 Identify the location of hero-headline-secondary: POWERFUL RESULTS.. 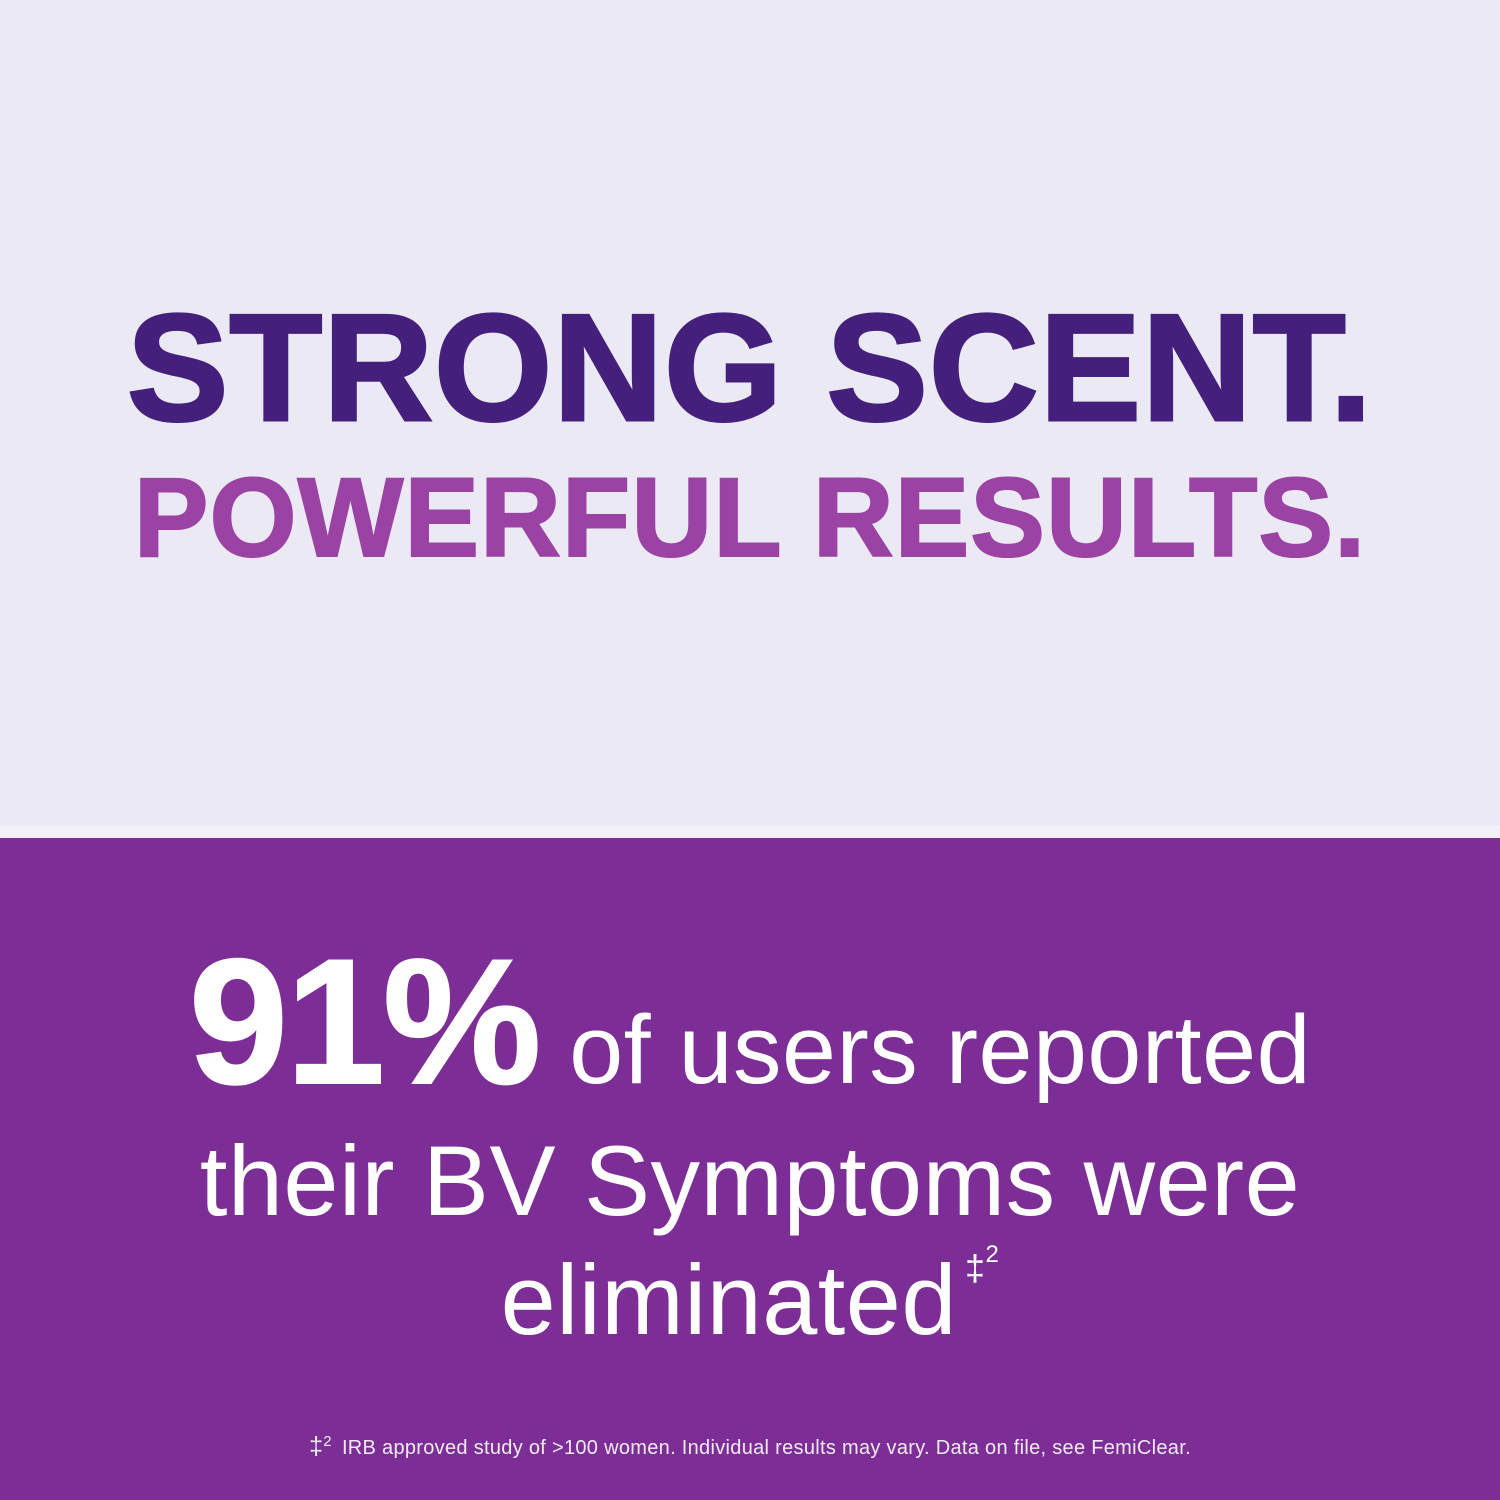
(750, 517).